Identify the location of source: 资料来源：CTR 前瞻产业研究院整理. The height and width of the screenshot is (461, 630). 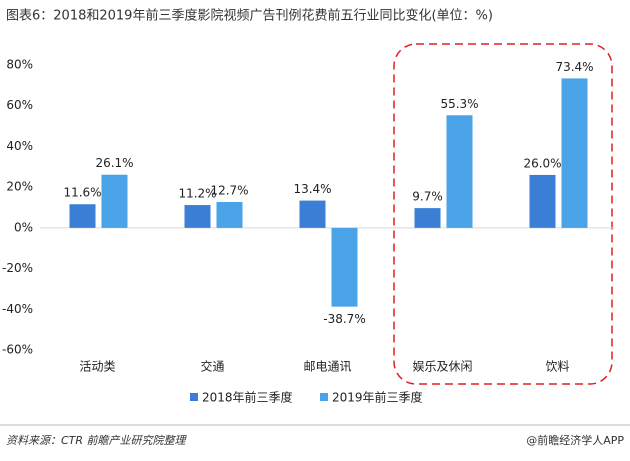
(97, 440).